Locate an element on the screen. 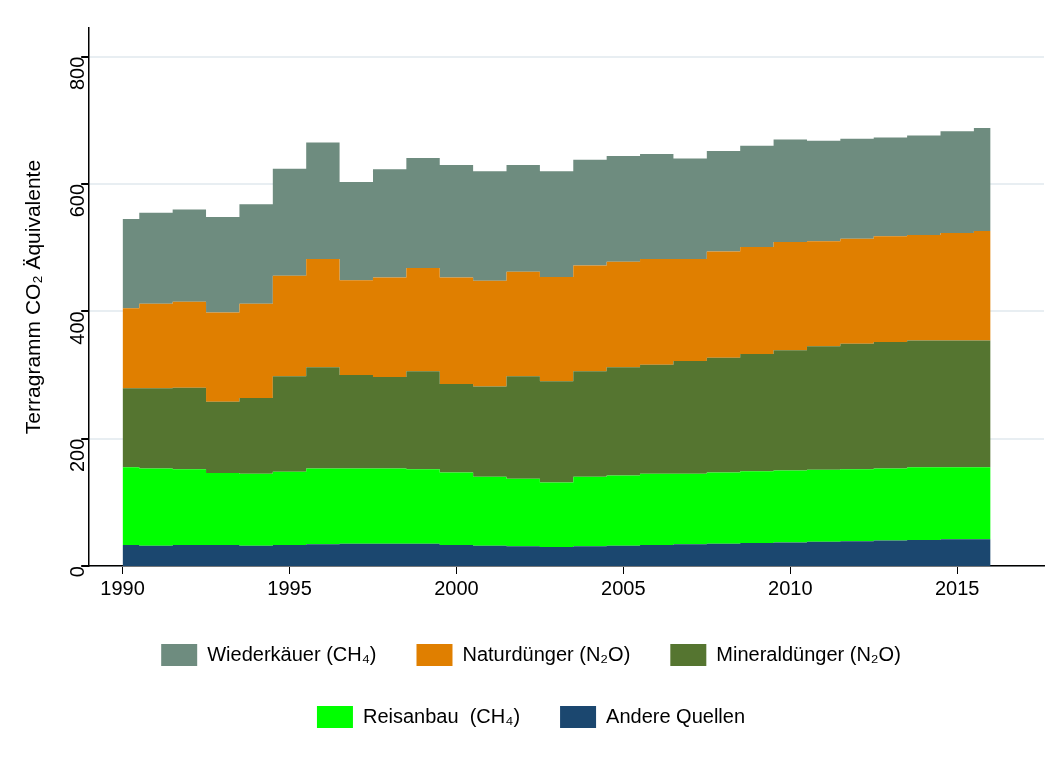 This screenshot has width=1060, height=772. y-tick-label: 600 is located at coordinates (76, 200).